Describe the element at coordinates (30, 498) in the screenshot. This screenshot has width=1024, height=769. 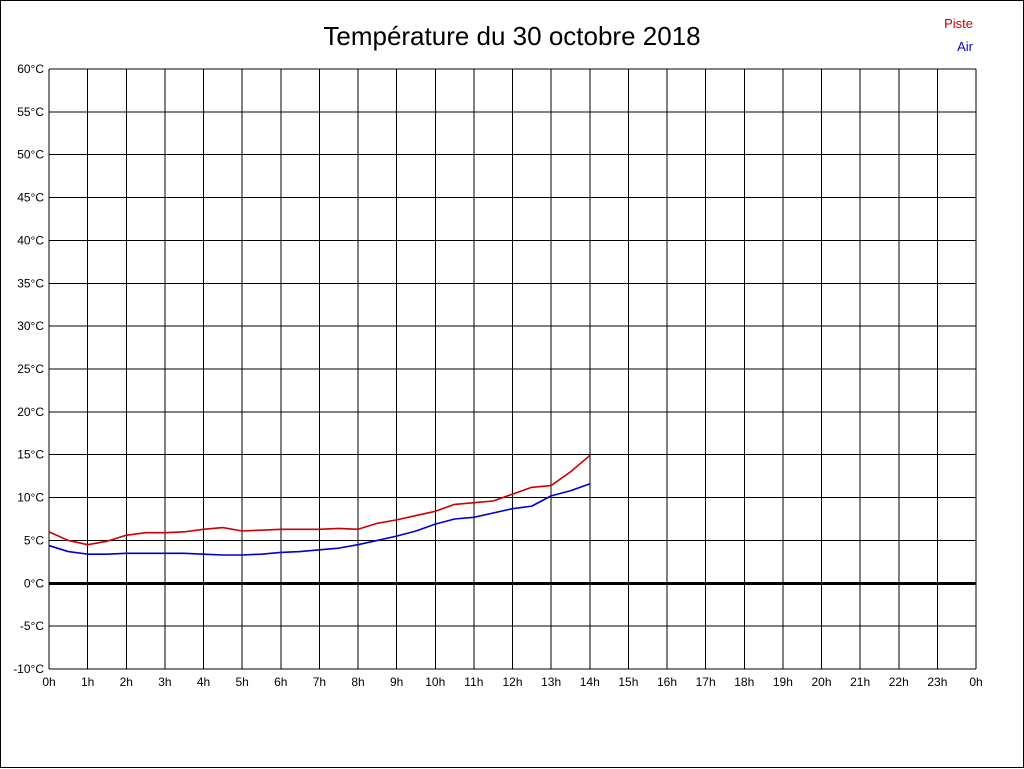
I see `svg-text: 10°C` at that location.